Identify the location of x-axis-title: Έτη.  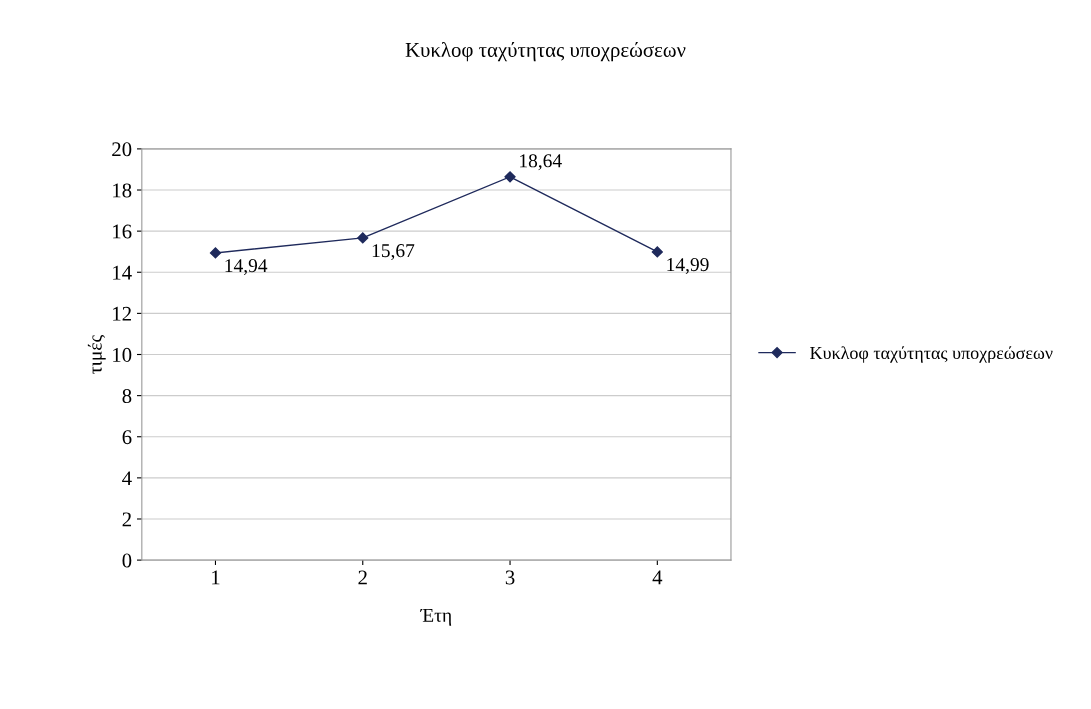
(435, 617).